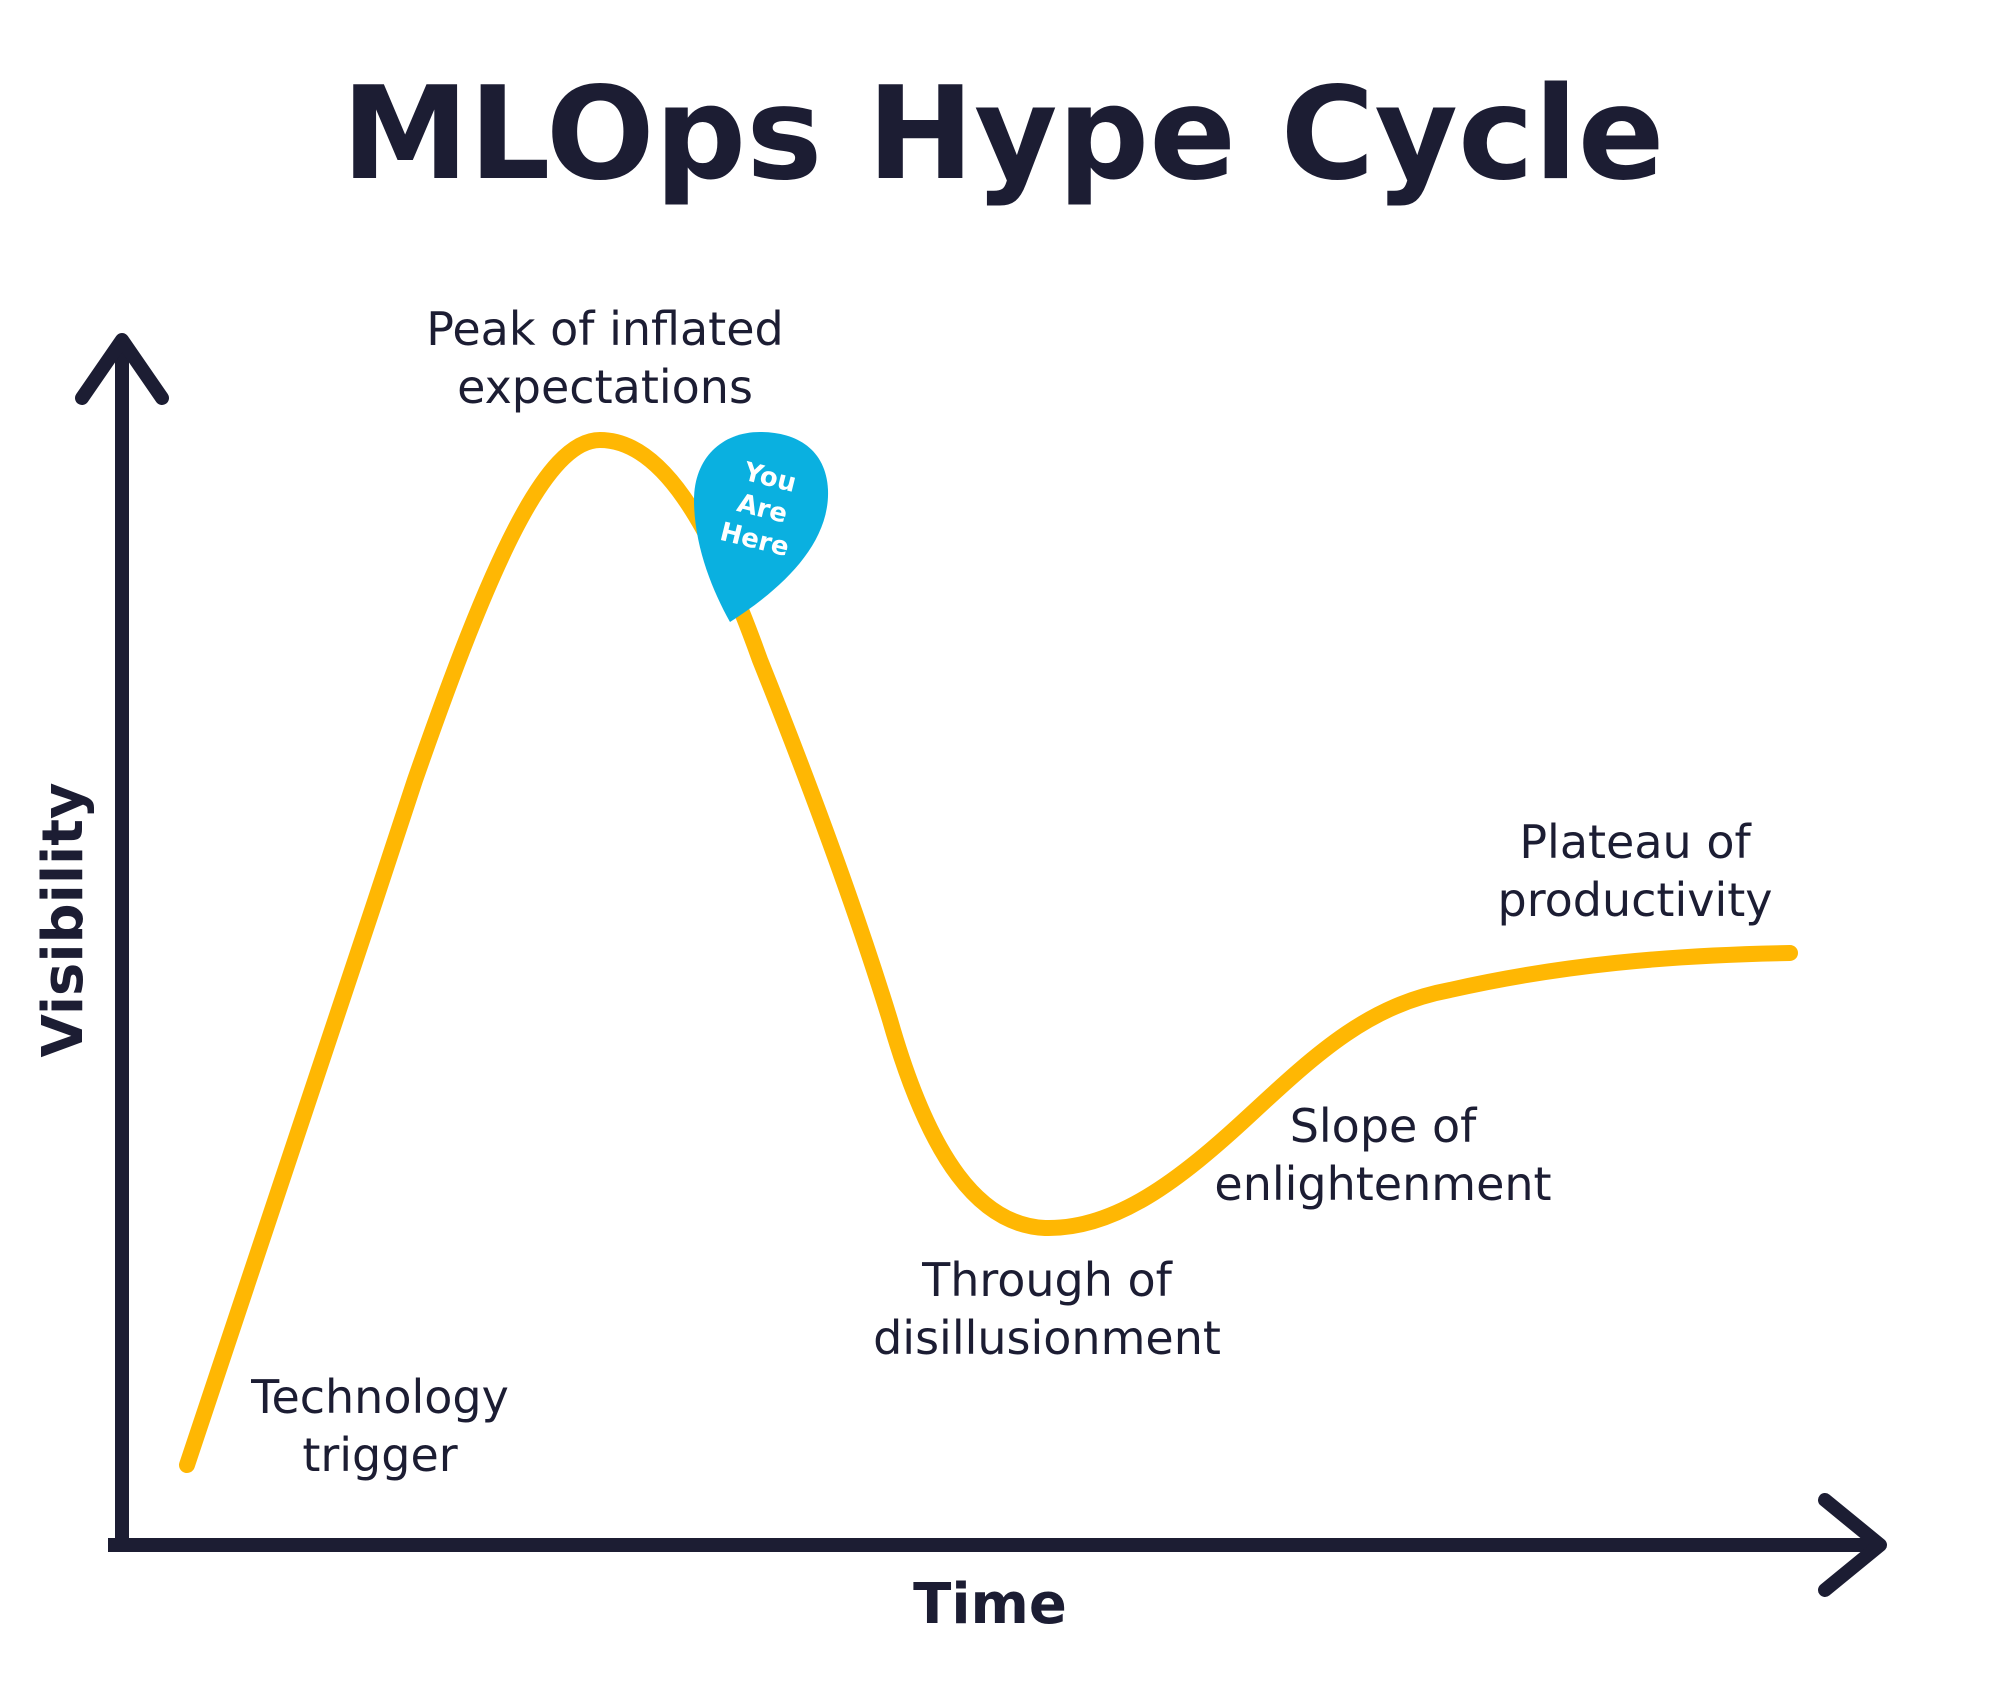 The height and width of the screenshot is (1705, 2000). Describe the element at coordinates (1852, 1545) in the screenshot. I see `x-axis-arrowhead` at that location.